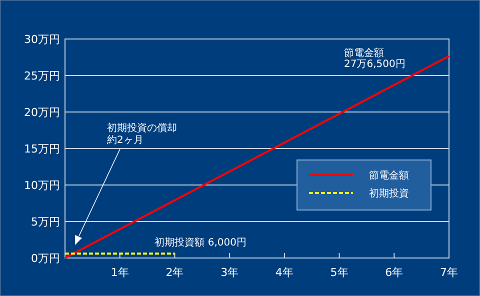 This screenshot has height=296, width=480. What do you see at coordinates (42, 75) in the screenshot?
I see `y-tick-label: 25万円` at bounding box center [42, 75].